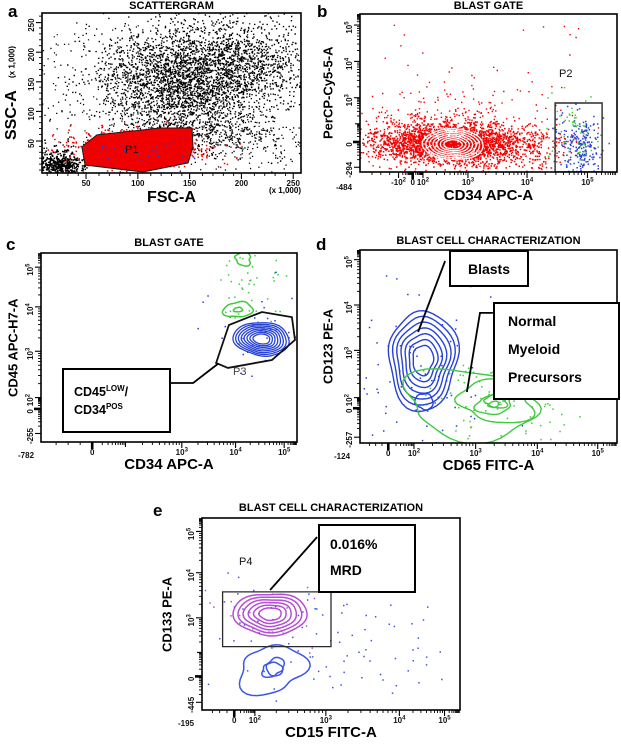  What do you see at coordinates (171, 197) in the screenshot?
I see `panel-a-x-axis-label: FSC-A` at bounding box center [171, 197].